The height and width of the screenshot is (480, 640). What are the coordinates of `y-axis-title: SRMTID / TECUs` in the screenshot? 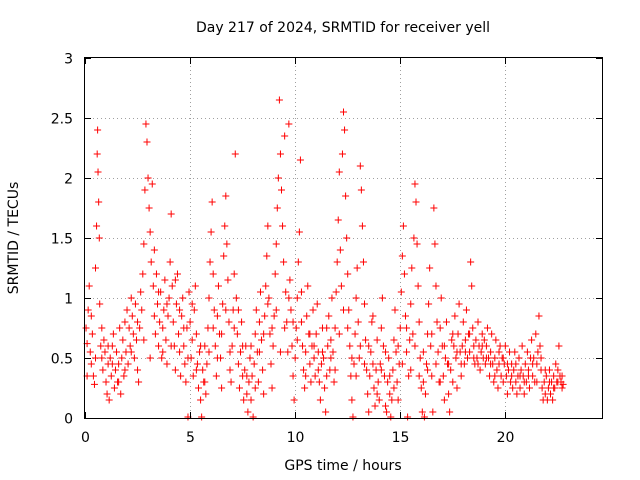 It's located at (14, 238).